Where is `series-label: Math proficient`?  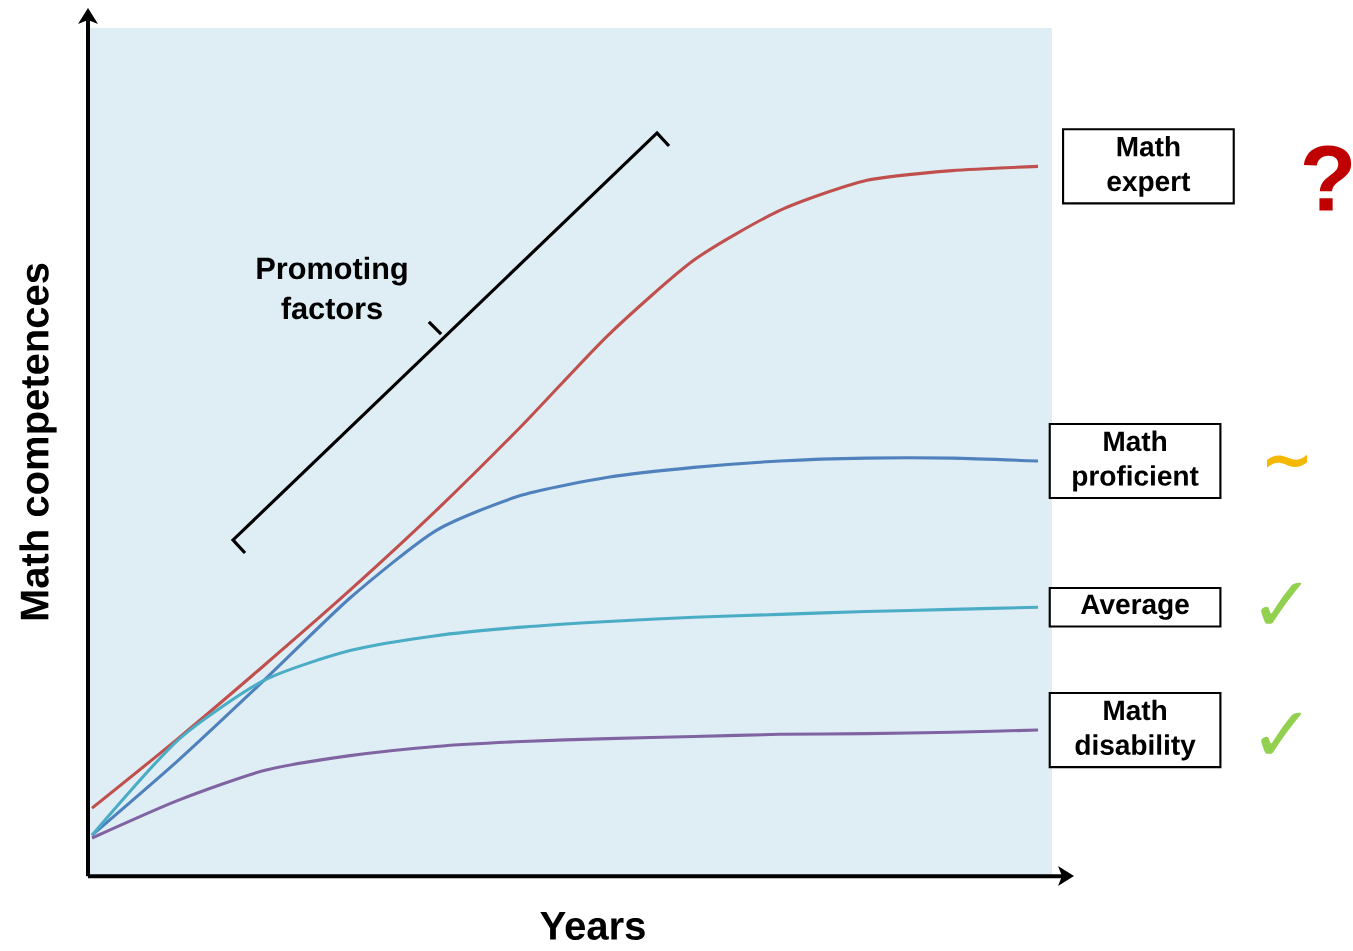
series-label: Math proficient is located at coordinates (1136, 461).